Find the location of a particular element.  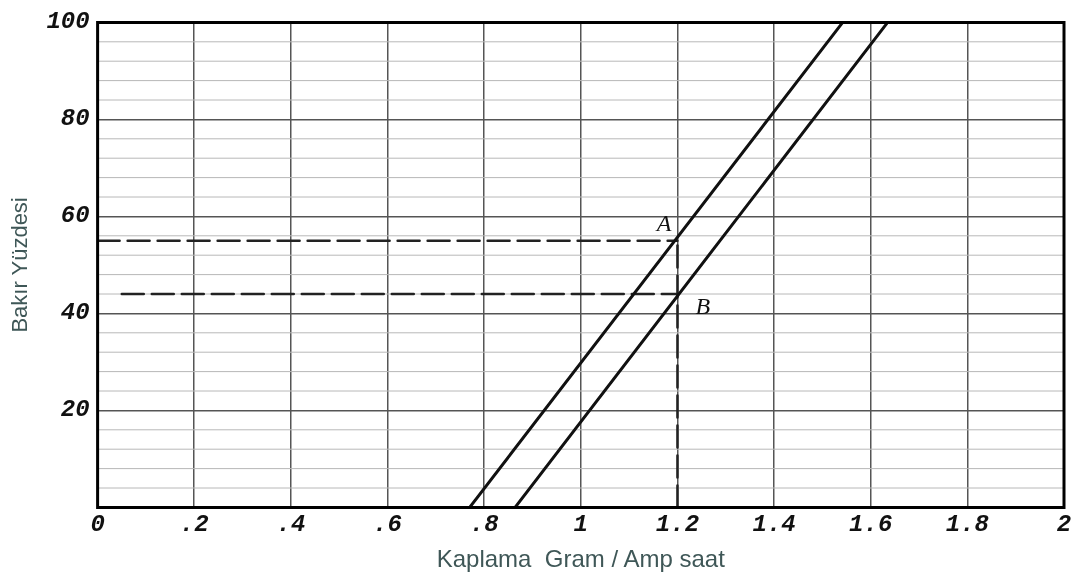

x-tick-label: 1.4 is located at coordinates (774, 524).